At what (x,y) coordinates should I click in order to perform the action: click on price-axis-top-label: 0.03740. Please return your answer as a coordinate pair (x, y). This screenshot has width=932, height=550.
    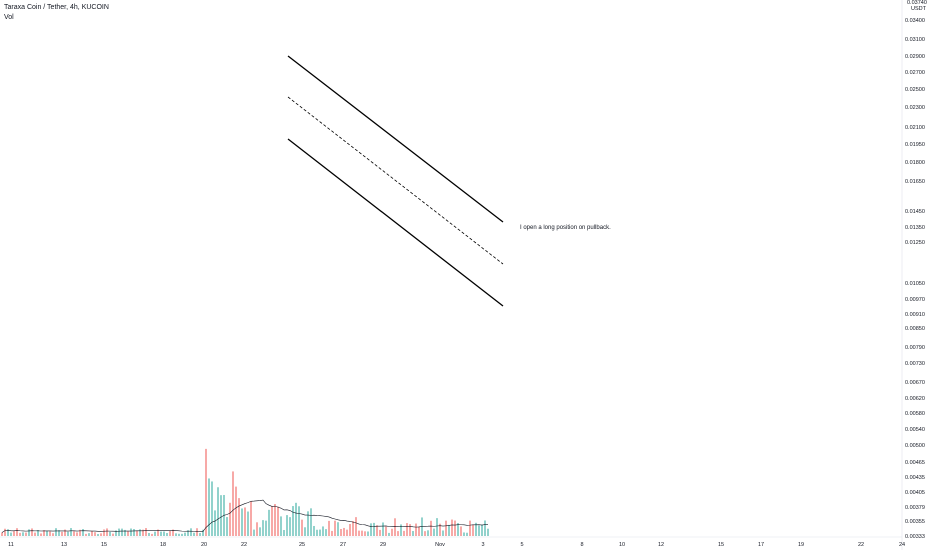
    Looking at the image, I should click on (917, 3).